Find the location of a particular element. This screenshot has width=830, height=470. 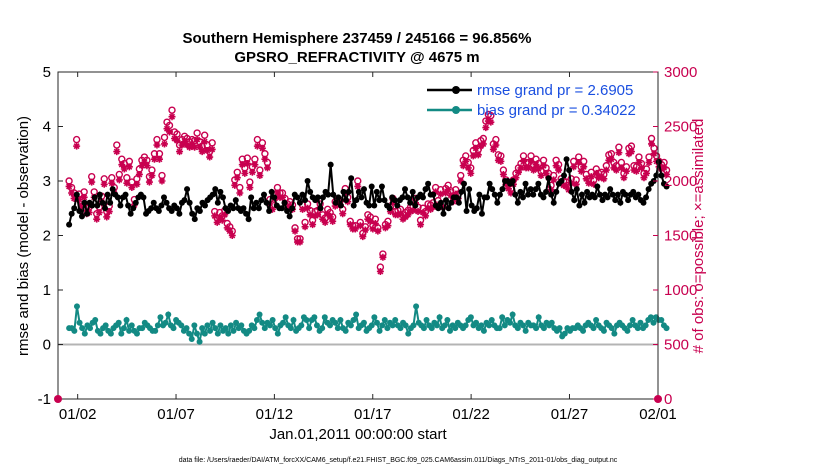

x-tick-label: 01/22 is located at coordinates (471, 414).